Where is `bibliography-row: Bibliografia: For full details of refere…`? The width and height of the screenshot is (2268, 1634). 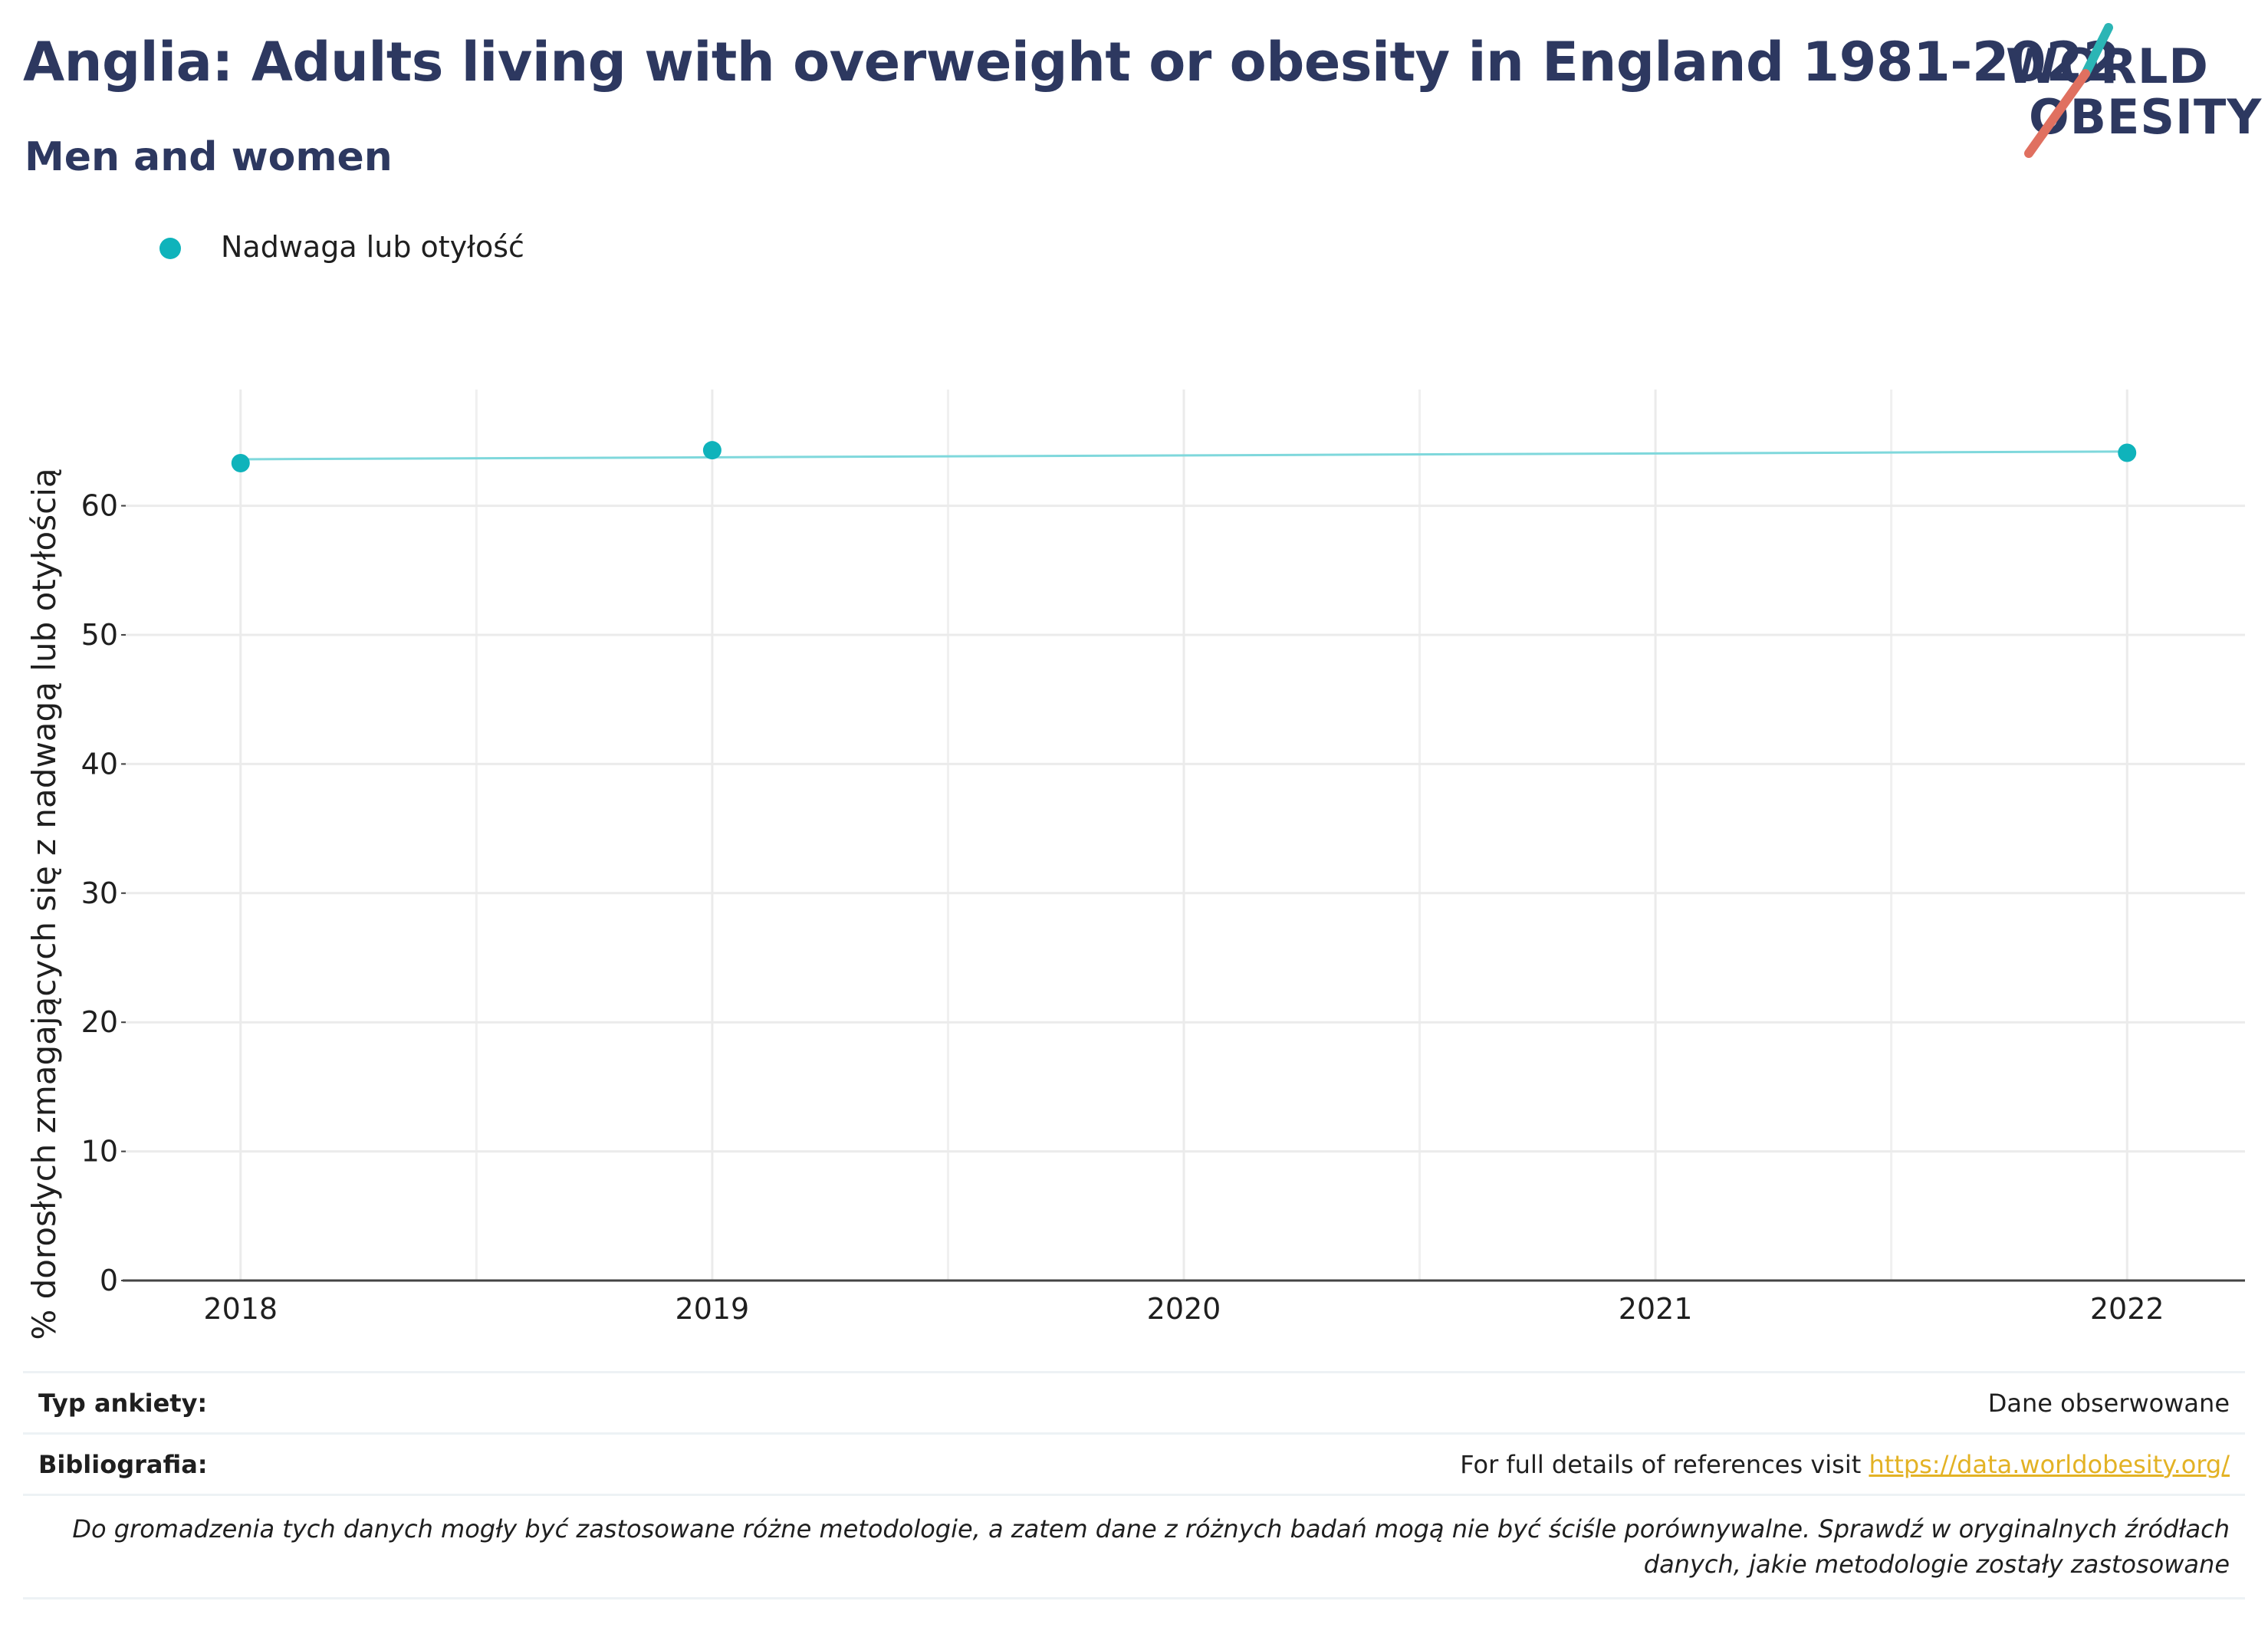
bibliography-row: Bibliografia: For full details of refere… is located at coordinates (1134, 1463).